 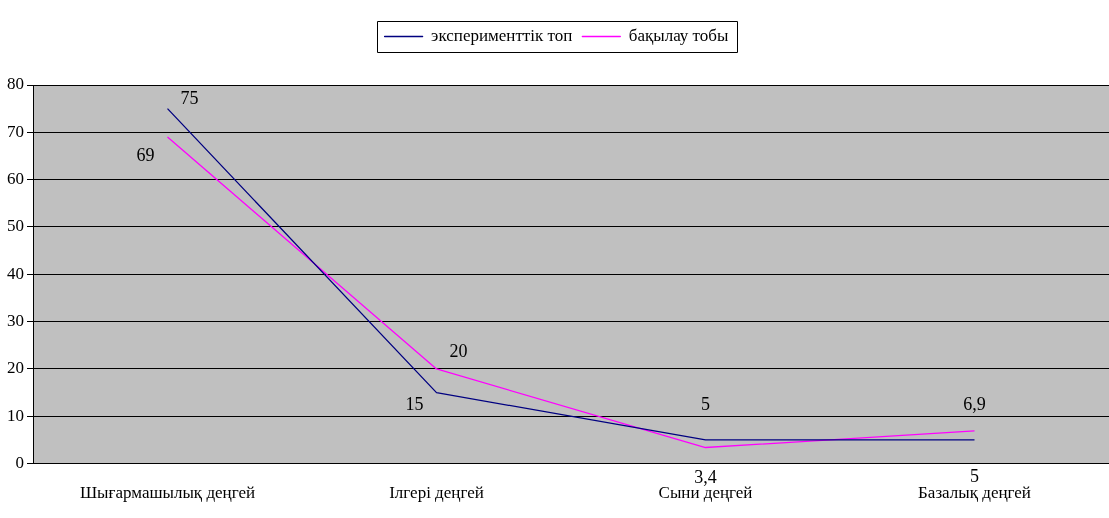 What do you see at coordinates (974, 403) in the screenshot?
I see `data-label: 6,9` at bounding box center [974, 403].